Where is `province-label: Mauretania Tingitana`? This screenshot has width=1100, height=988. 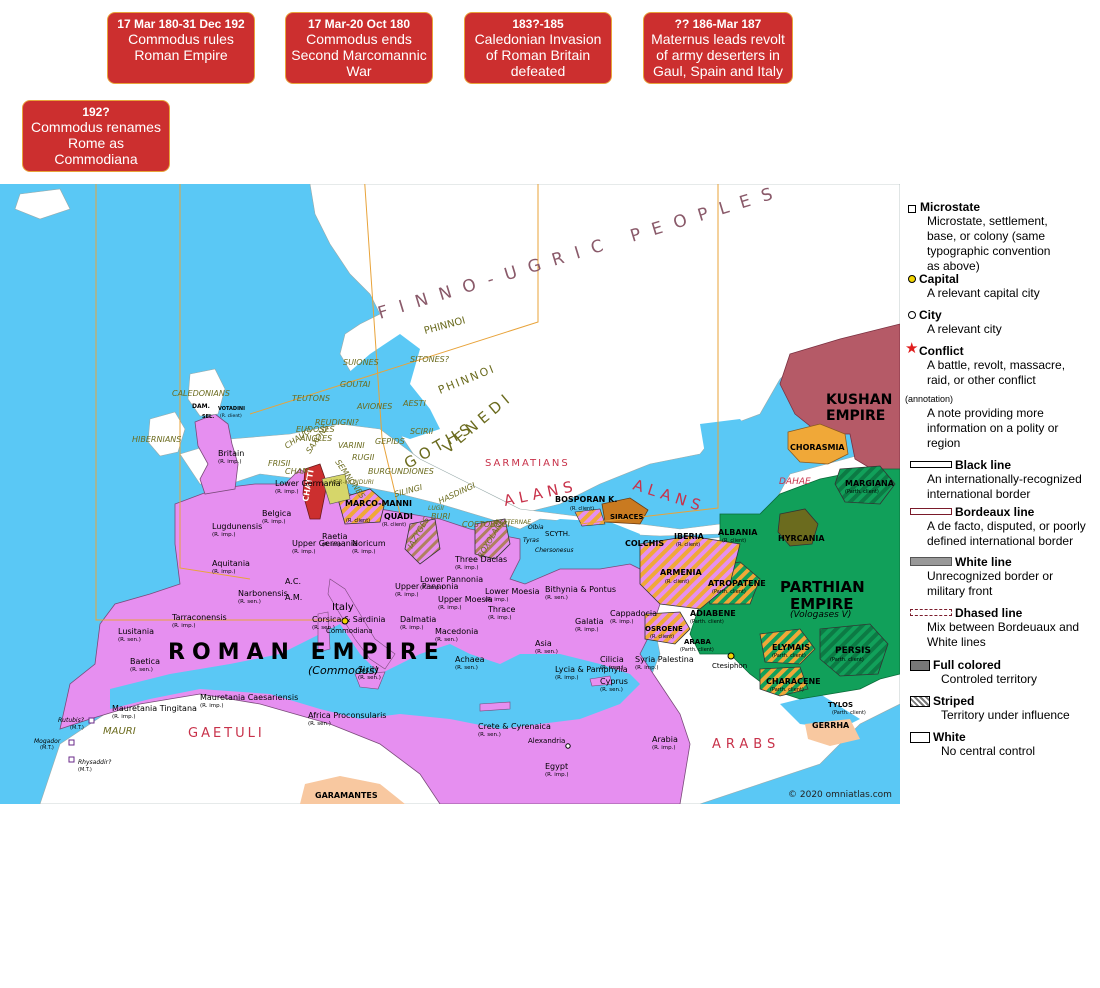 province-label: Mauretania Tingitana is located at coordinates (154, 708).